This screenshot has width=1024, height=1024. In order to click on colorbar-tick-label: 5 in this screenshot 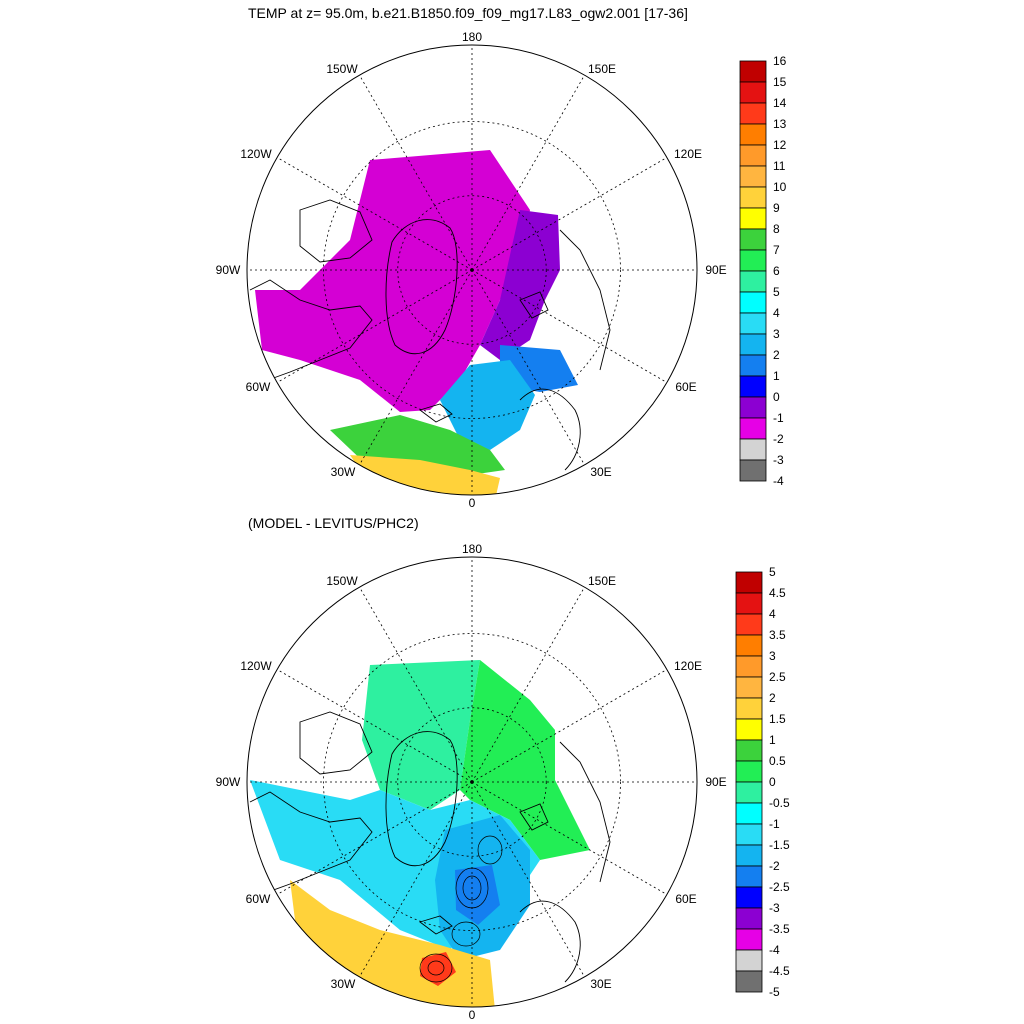, I will do `click(772, 572)`.